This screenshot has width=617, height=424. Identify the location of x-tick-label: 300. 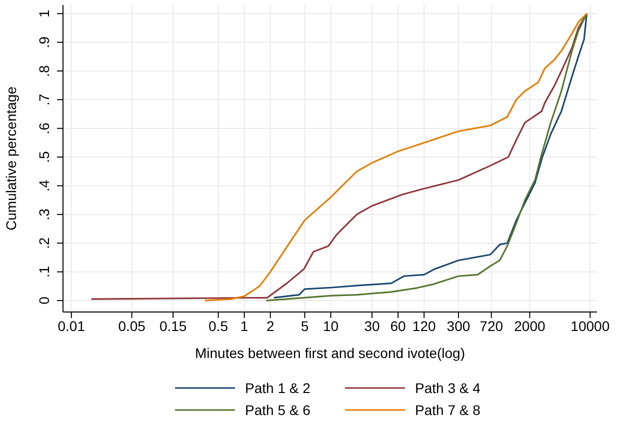
(458, 326).